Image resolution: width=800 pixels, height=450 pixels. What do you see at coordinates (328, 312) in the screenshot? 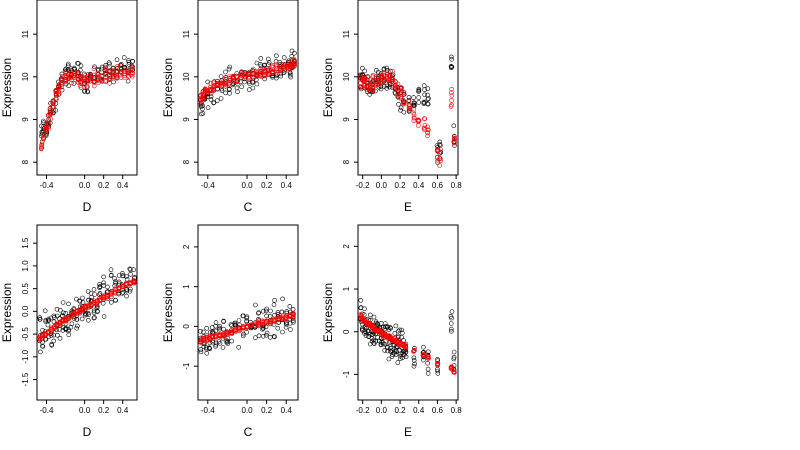
I see `y-axis-label: Expression` at bounding box center [328, 312].